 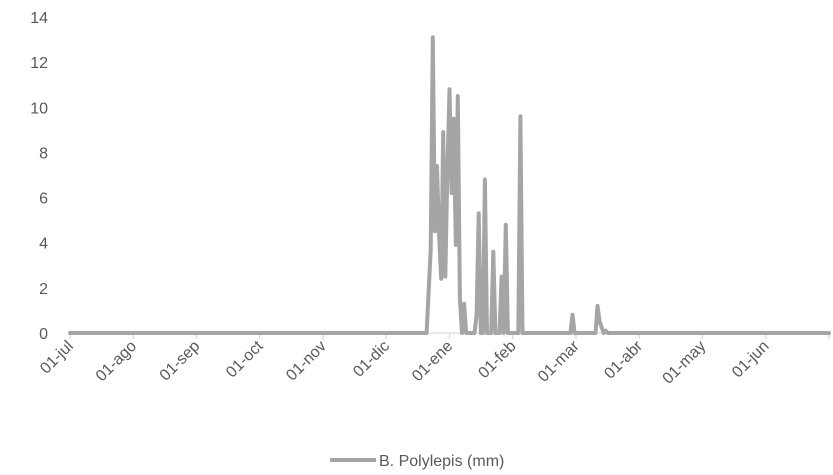 I want to click on x-tick-label: 01-jul, so click(x=57, y=358).